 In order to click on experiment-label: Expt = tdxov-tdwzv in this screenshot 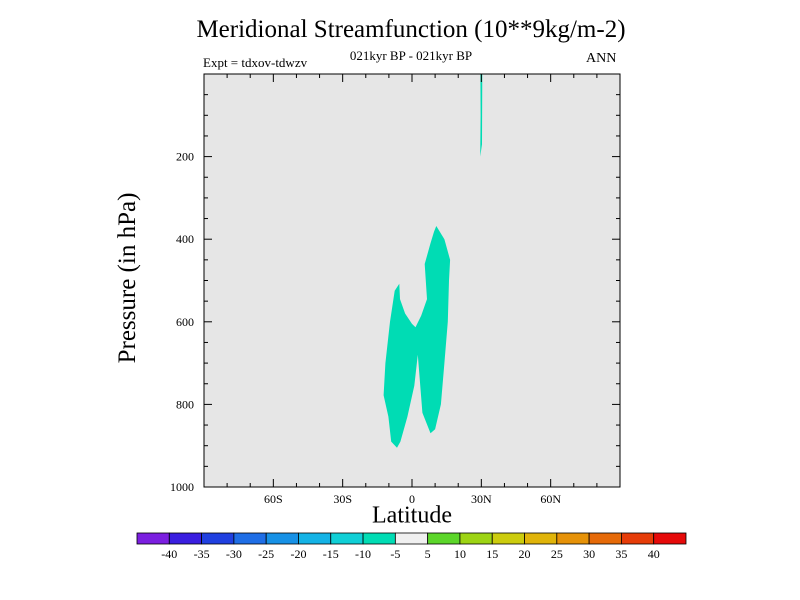, I will do `click(255, 62)`.